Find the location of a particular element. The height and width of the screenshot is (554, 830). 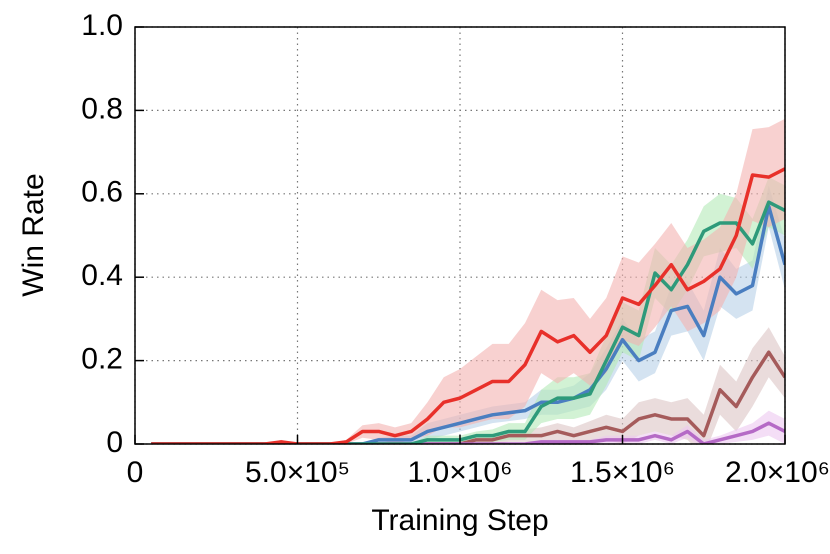

y-axis-label: Win Rate is located at coordinates (33, 234).